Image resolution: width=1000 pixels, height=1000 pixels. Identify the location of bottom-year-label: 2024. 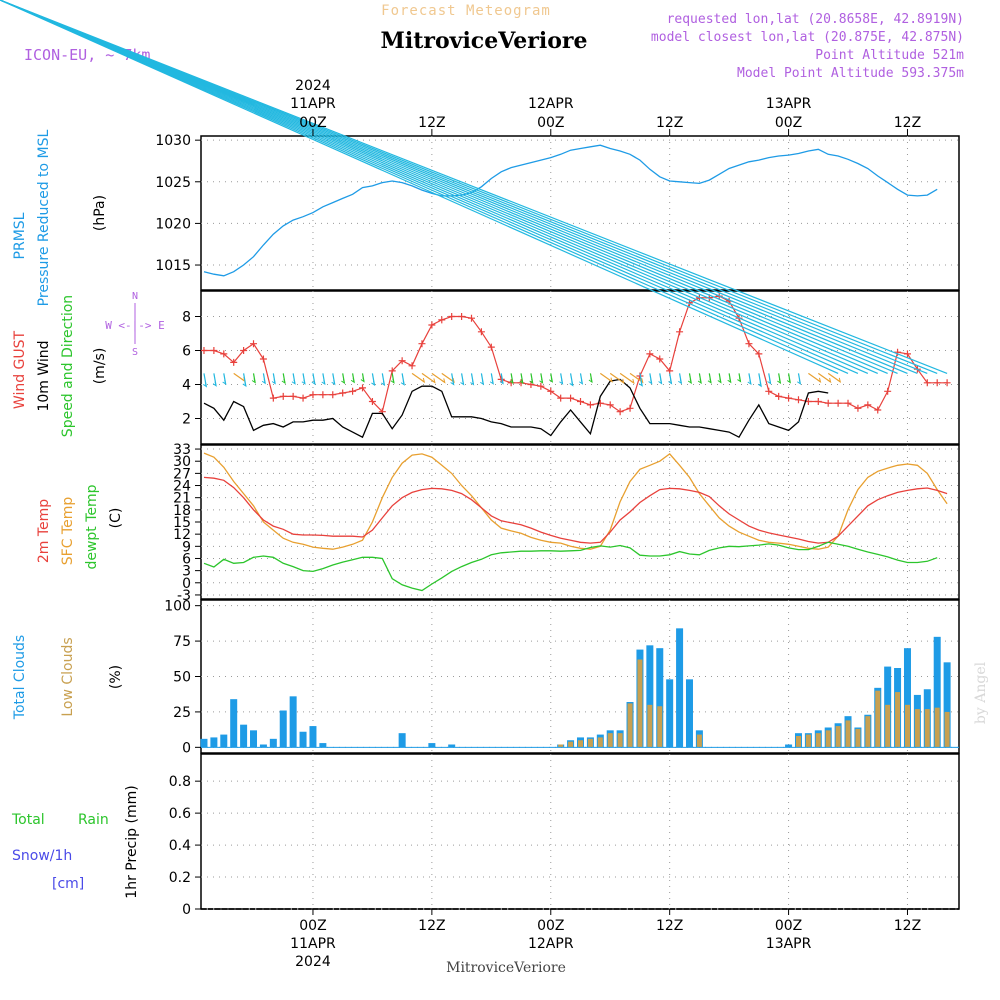
(313, 962).